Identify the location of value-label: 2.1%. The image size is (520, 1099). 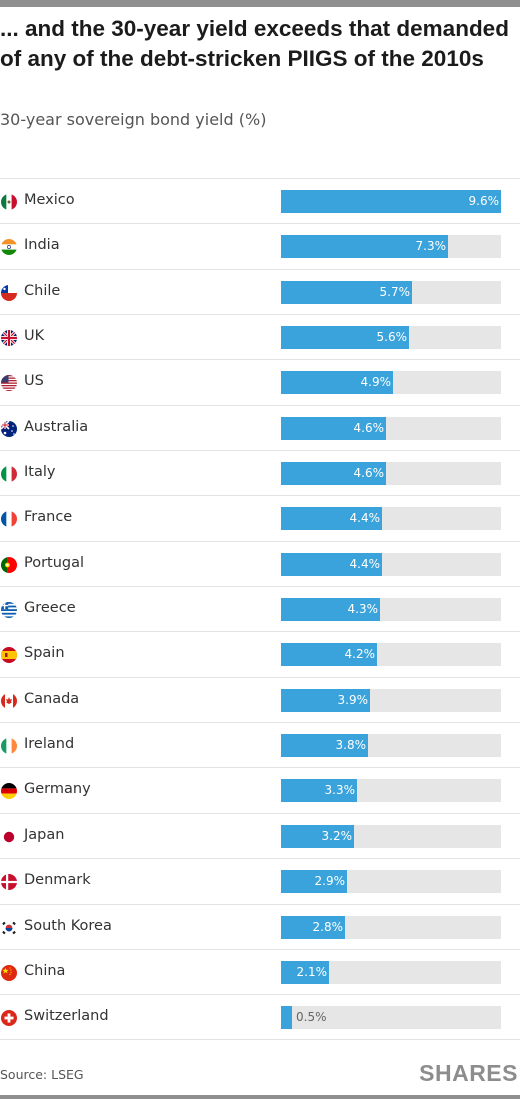
(312, 971).